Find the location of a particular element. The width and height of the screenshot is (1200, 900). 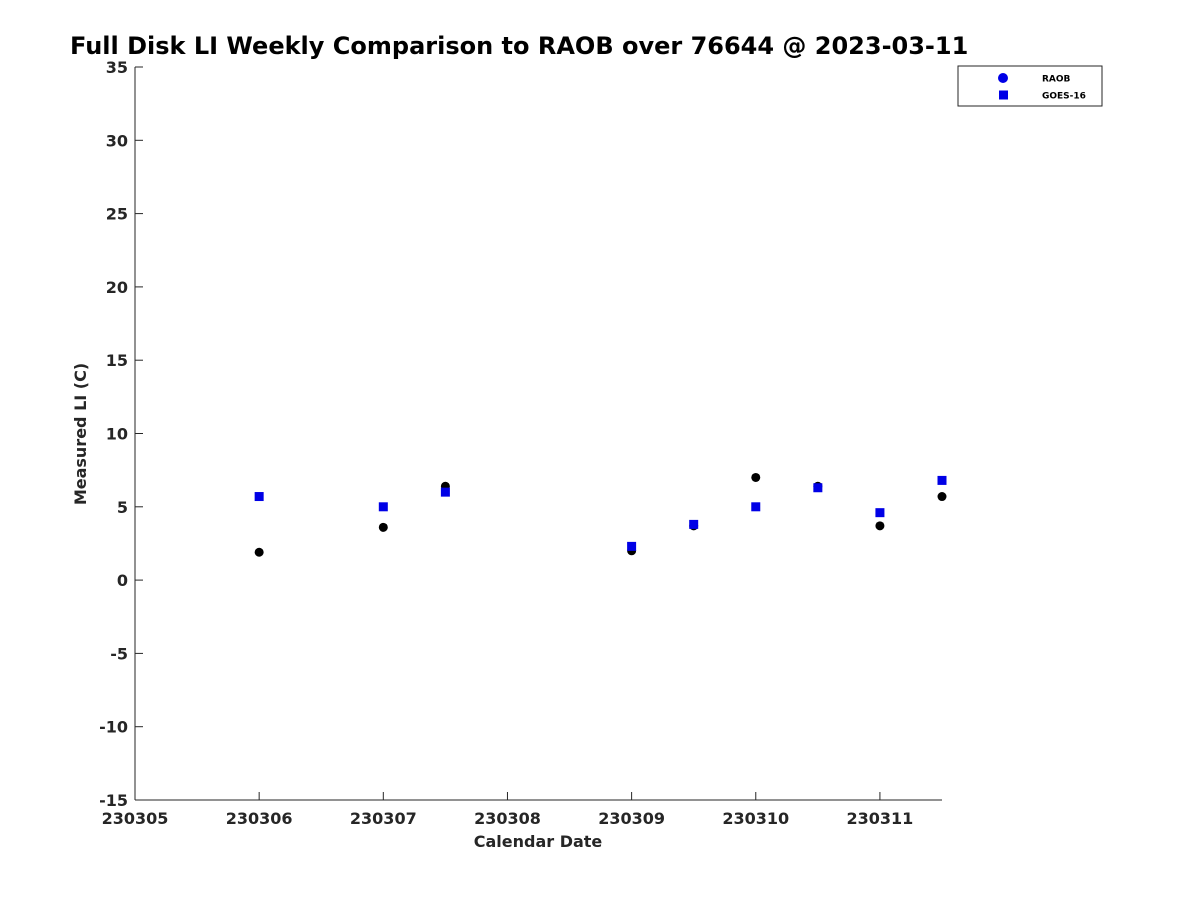

legend: RAOB GOES-16 is located at coordinates (1030, 86).